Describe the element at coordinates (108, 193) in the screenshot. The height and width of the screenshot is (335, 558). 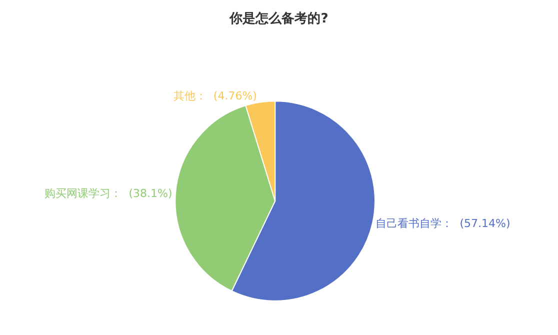
I see `slice-label: 购买网课学习： (38.1%)` at that location.